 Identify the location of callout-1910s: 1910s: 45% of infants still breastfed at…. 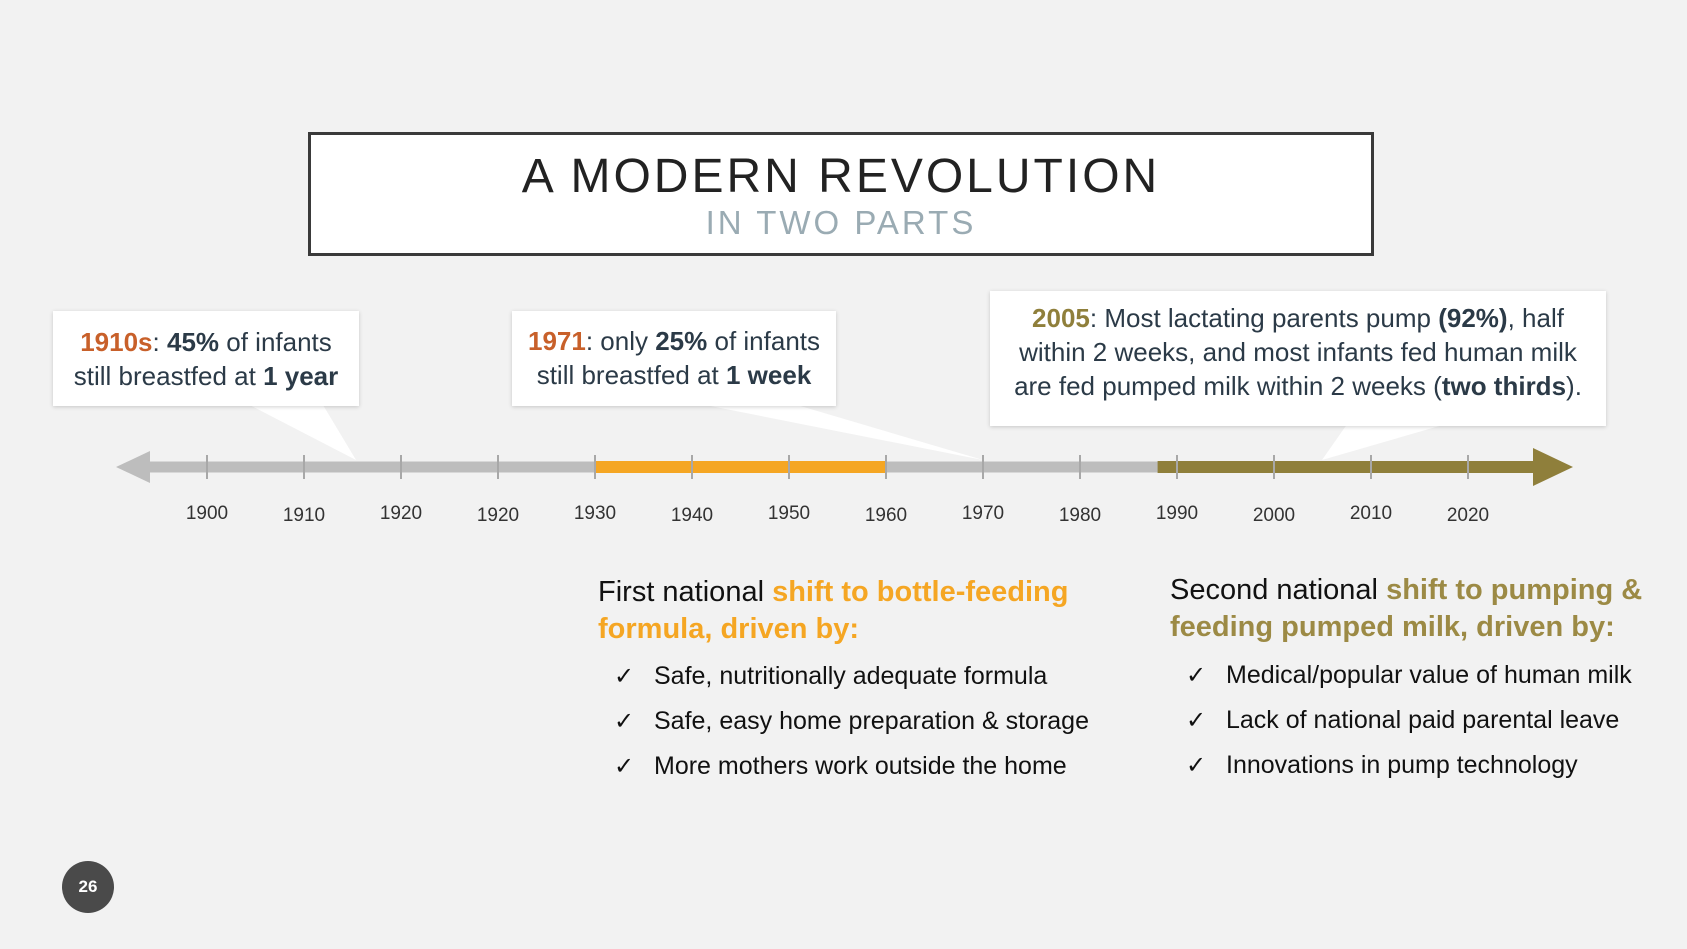
(206, 358).